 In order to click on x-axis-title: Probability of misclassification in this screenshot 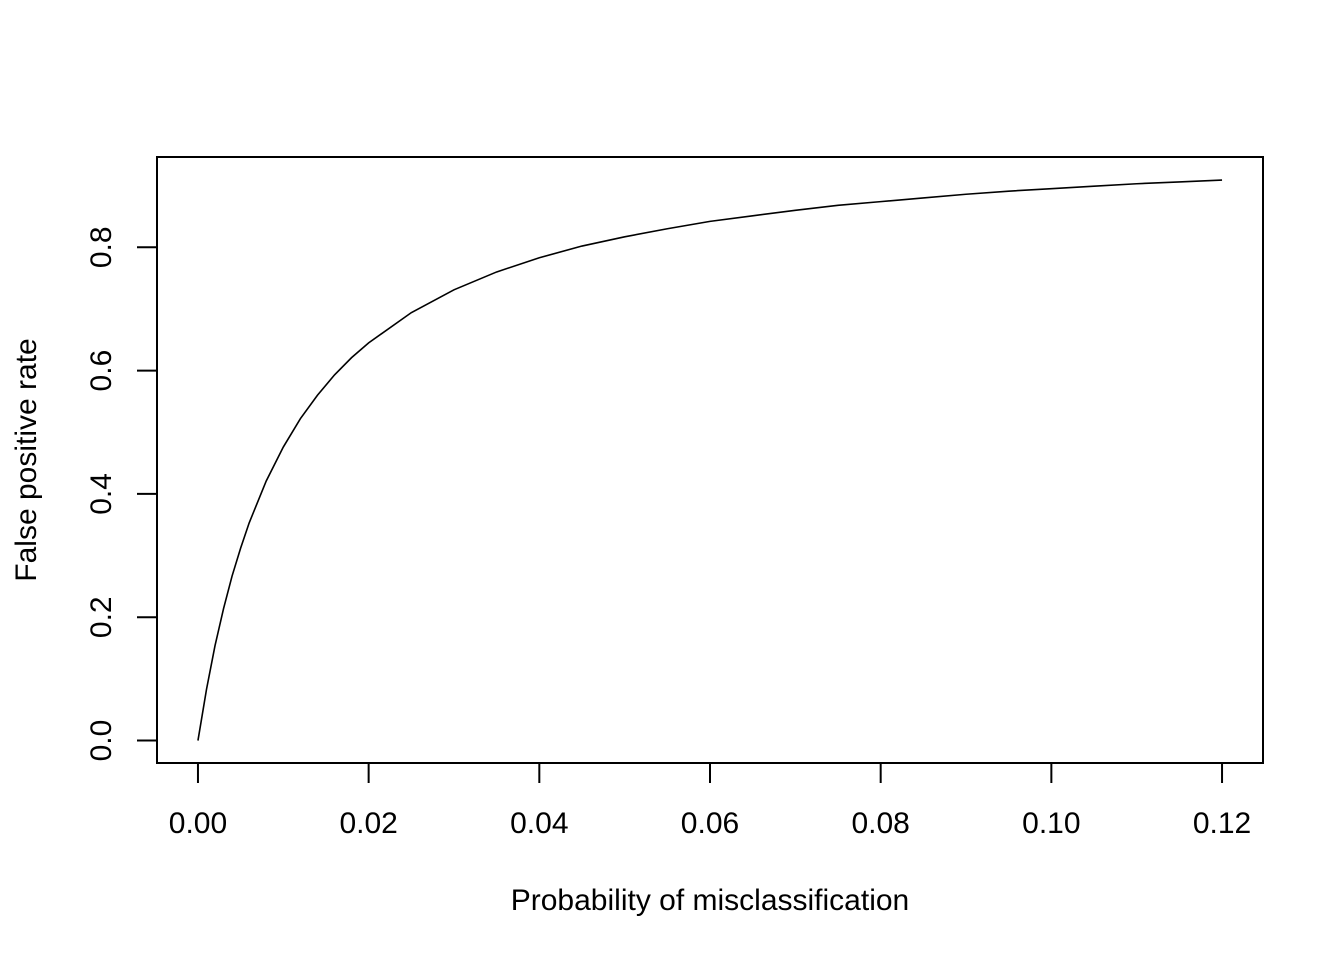, I will do `click(710, 900)`.